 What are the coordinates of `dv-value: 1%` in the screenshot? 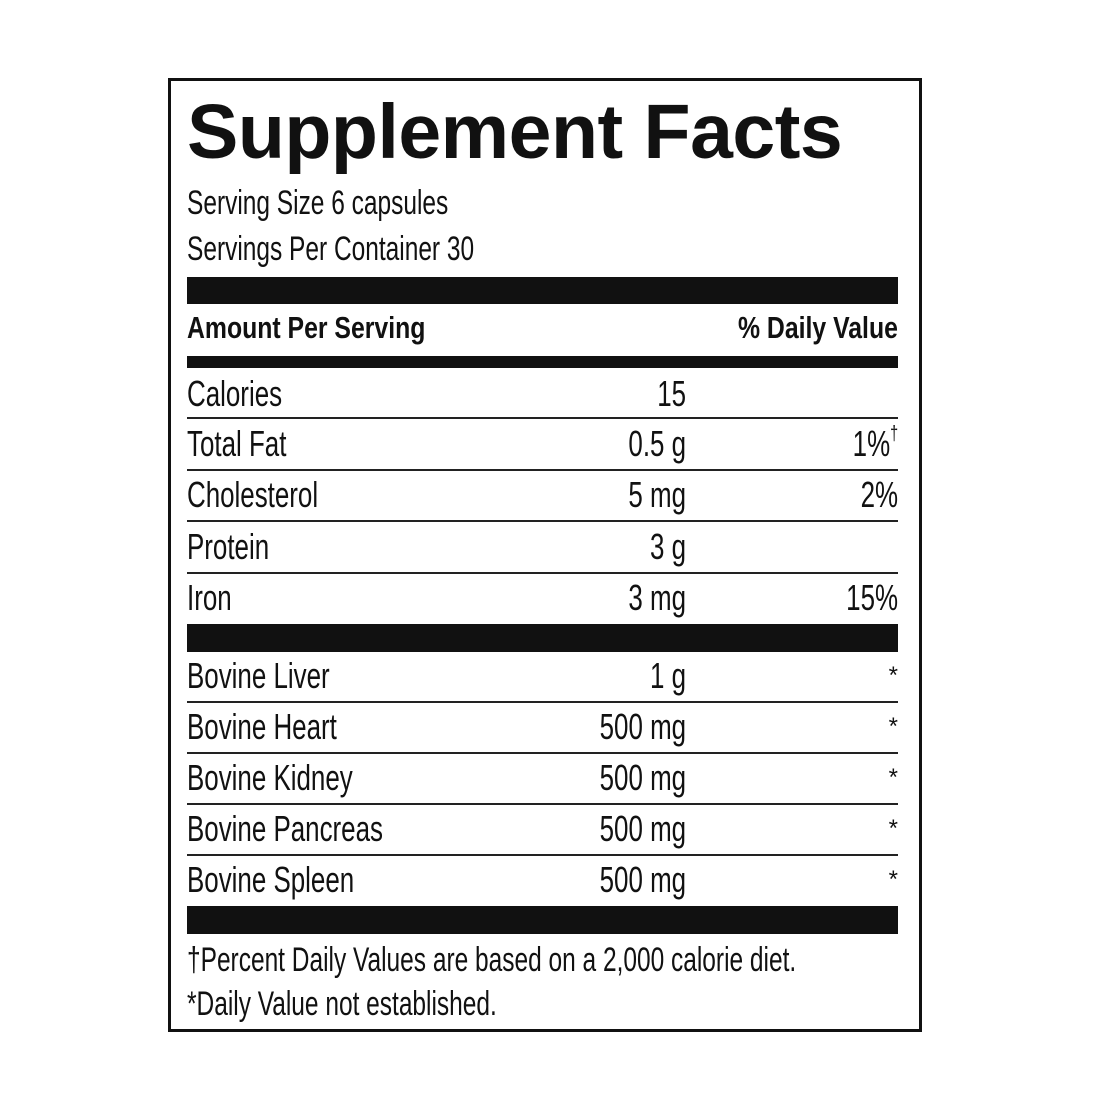 It's located at (871, 443).